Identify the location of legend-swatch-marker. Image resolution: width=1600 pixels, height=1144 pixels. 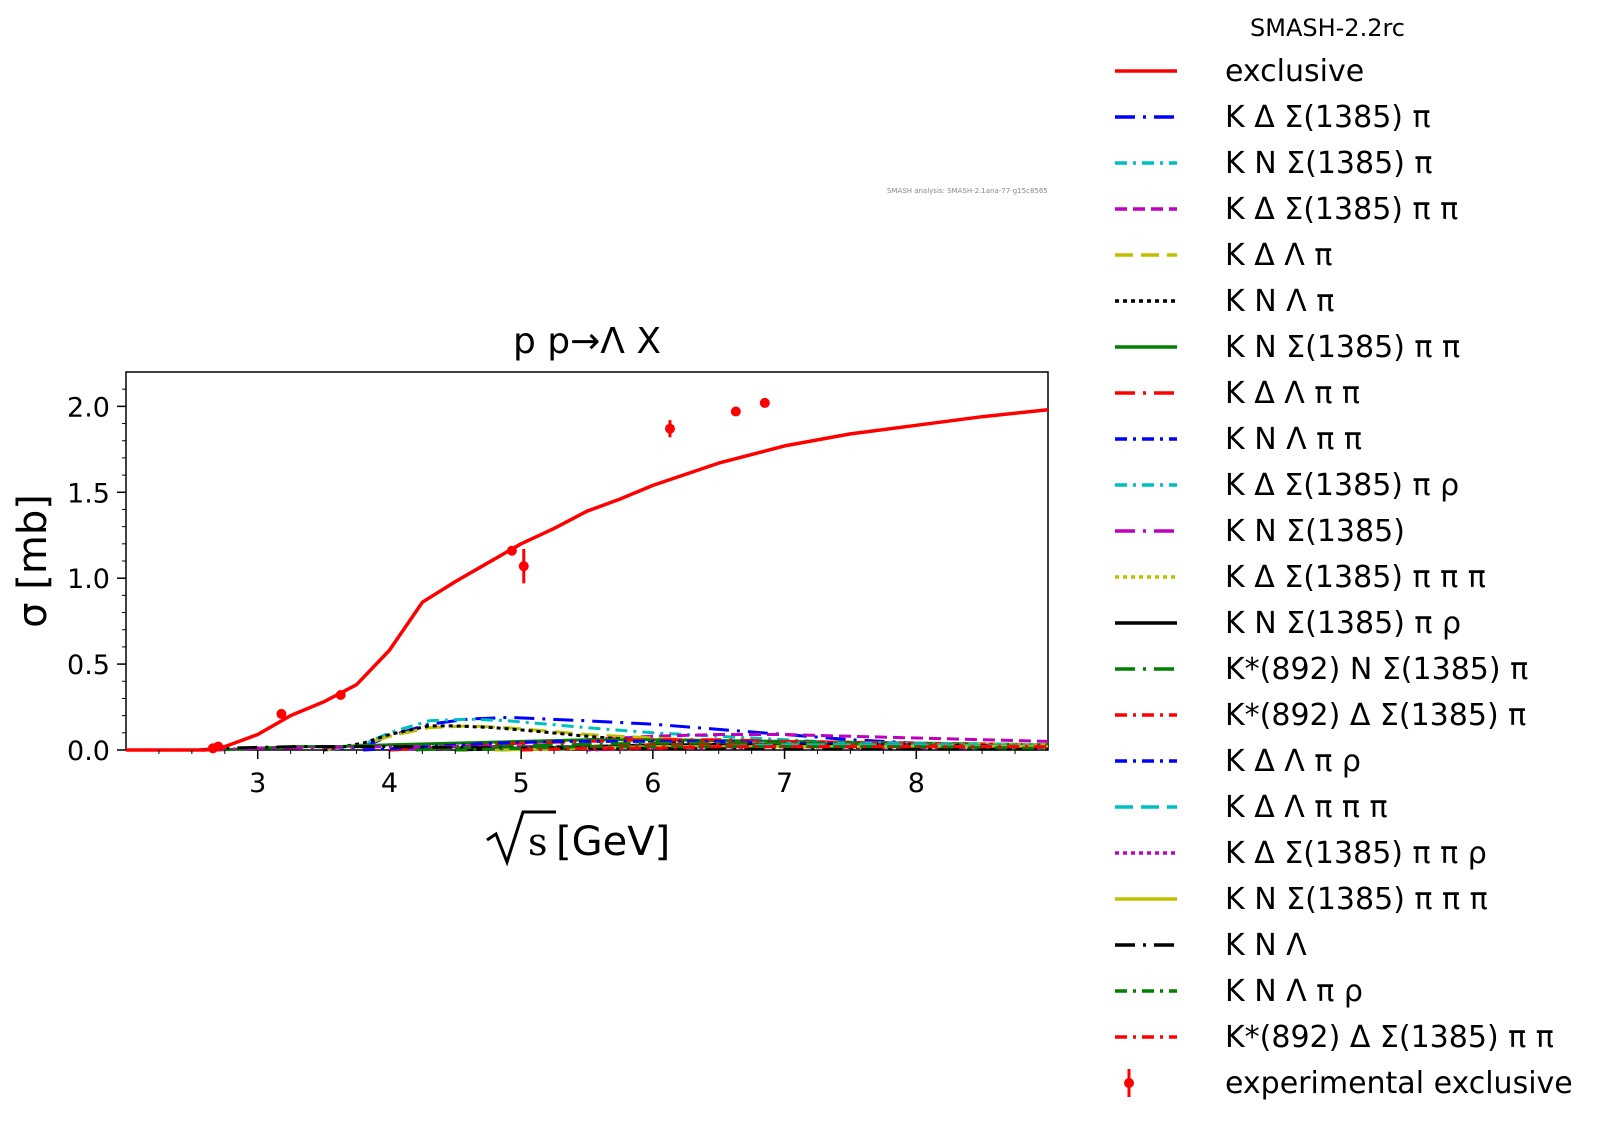
(1129, 1083).